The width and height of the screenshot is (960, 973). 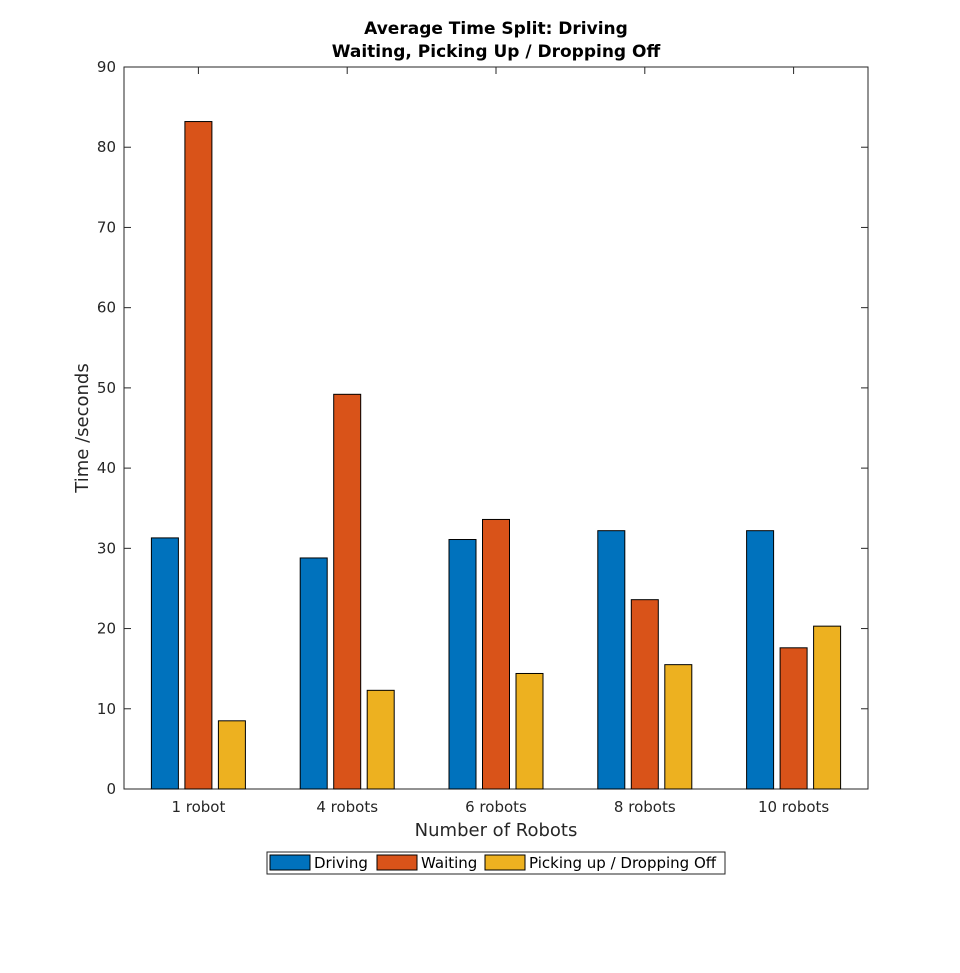 I want to click on legend: Driving Waiting Picking up / Dropping Off, so click(x=496, y=863).